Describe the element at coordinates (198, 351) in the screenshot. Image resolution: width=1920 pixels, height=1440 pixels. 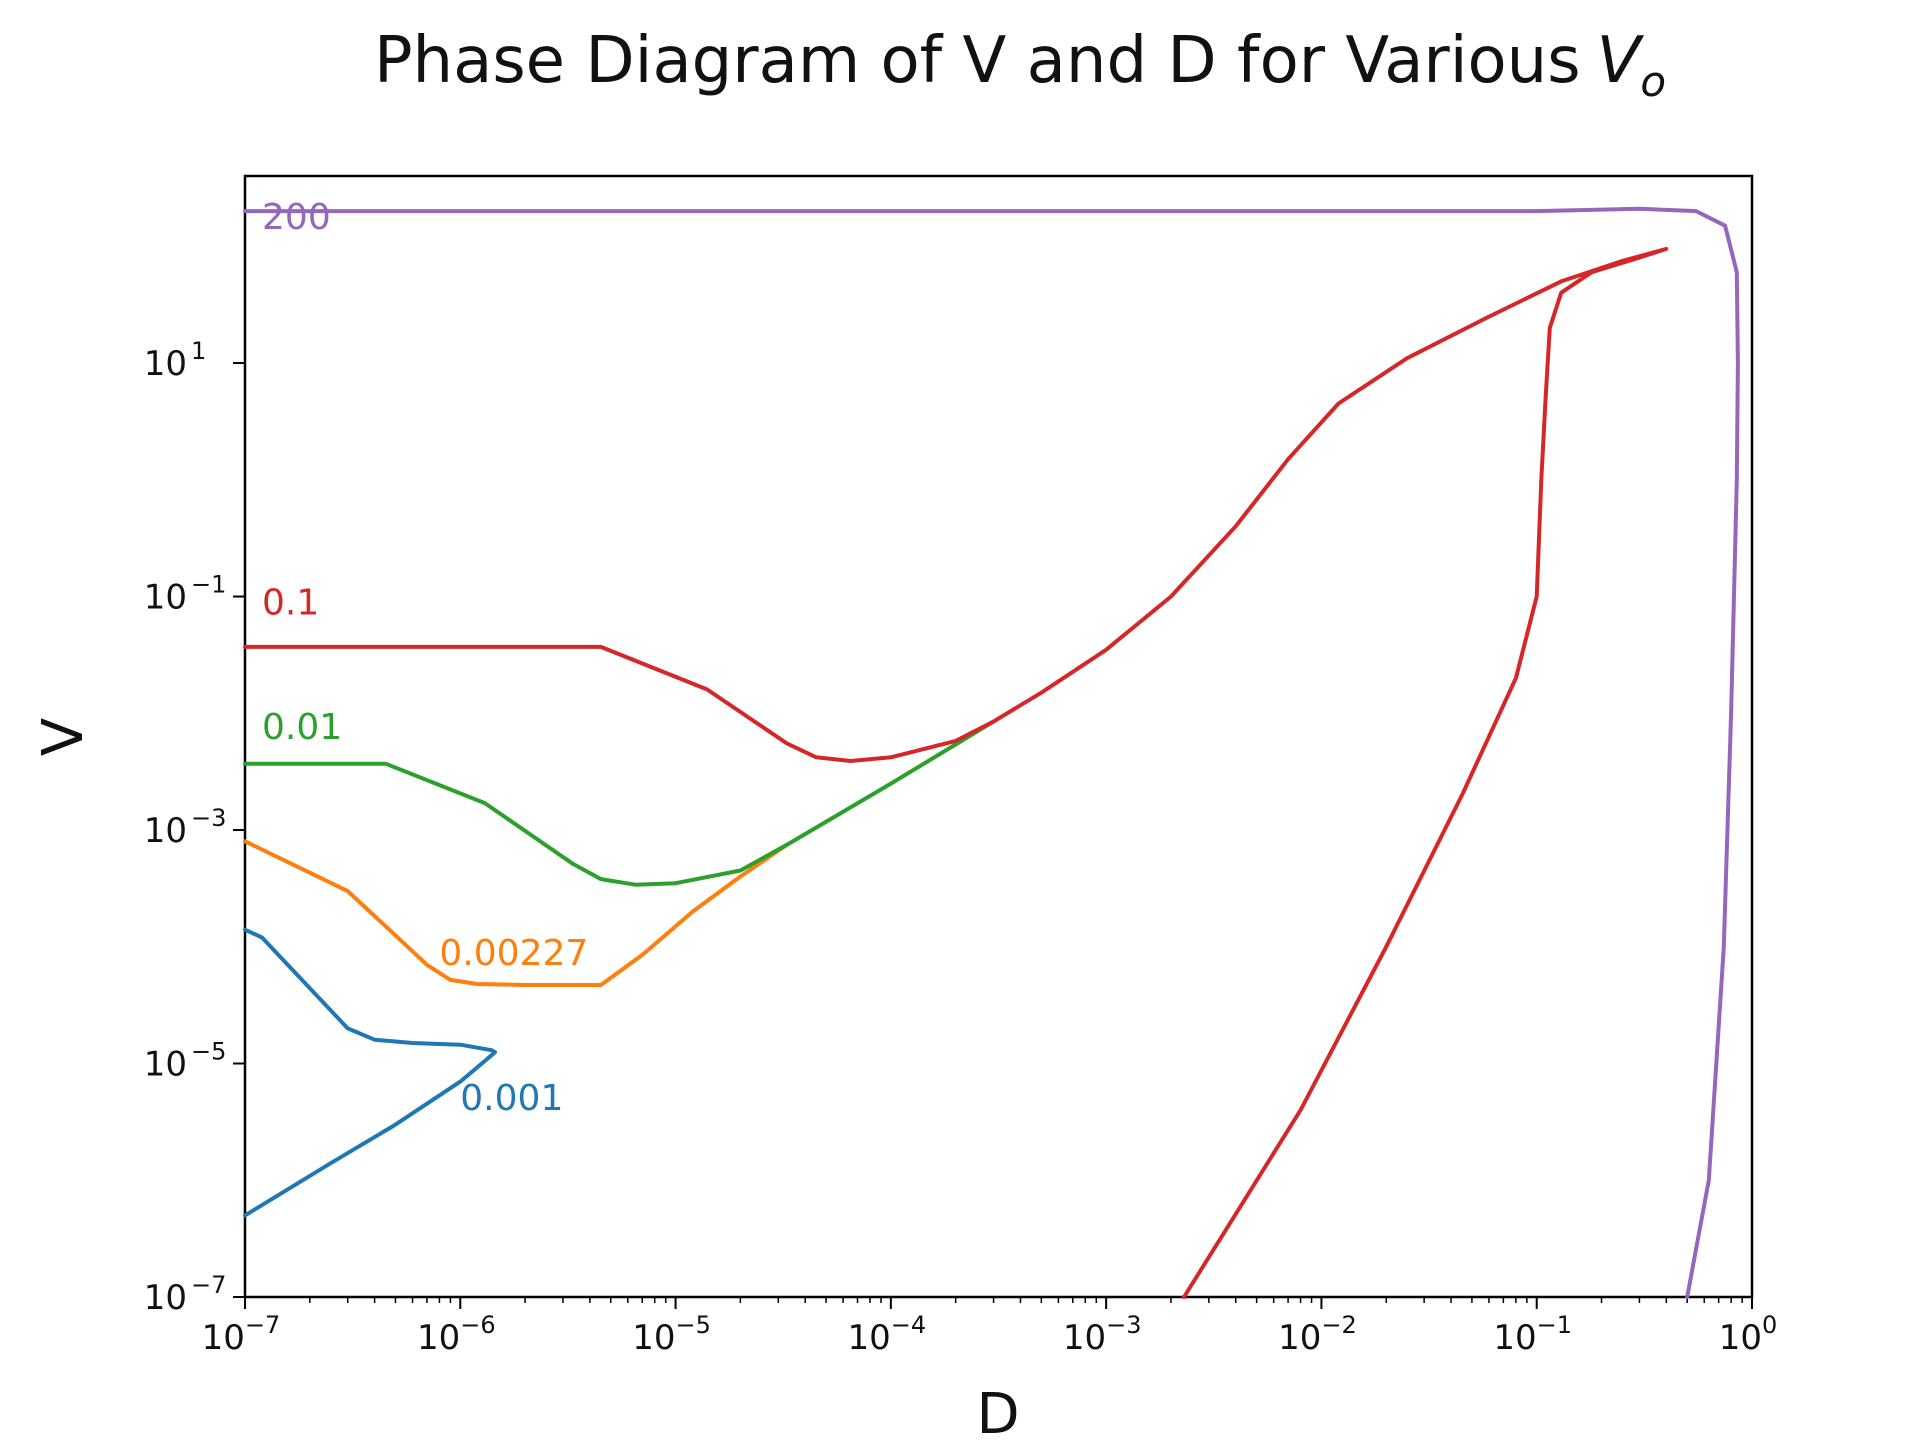
I see `y-tick-exp: 1` at that location.